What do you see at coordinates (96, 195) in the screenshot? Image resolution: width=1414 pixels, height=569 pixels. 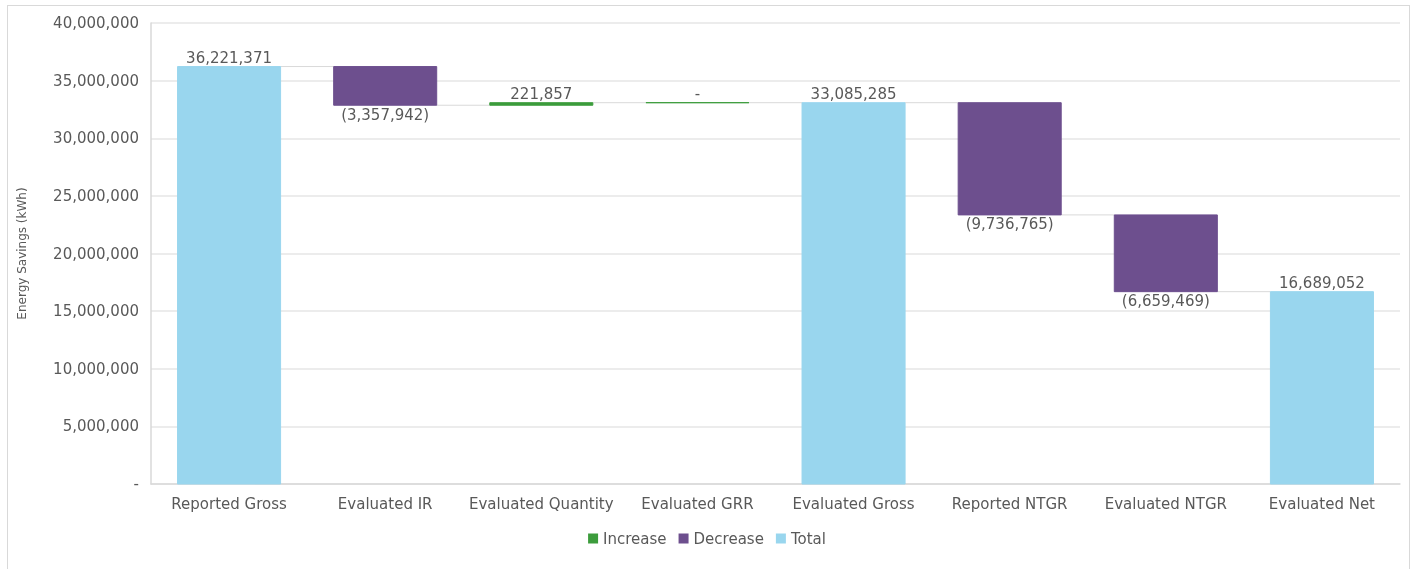 I see `y-tick-label: 25,000,000` at bounding box center [96, 195].